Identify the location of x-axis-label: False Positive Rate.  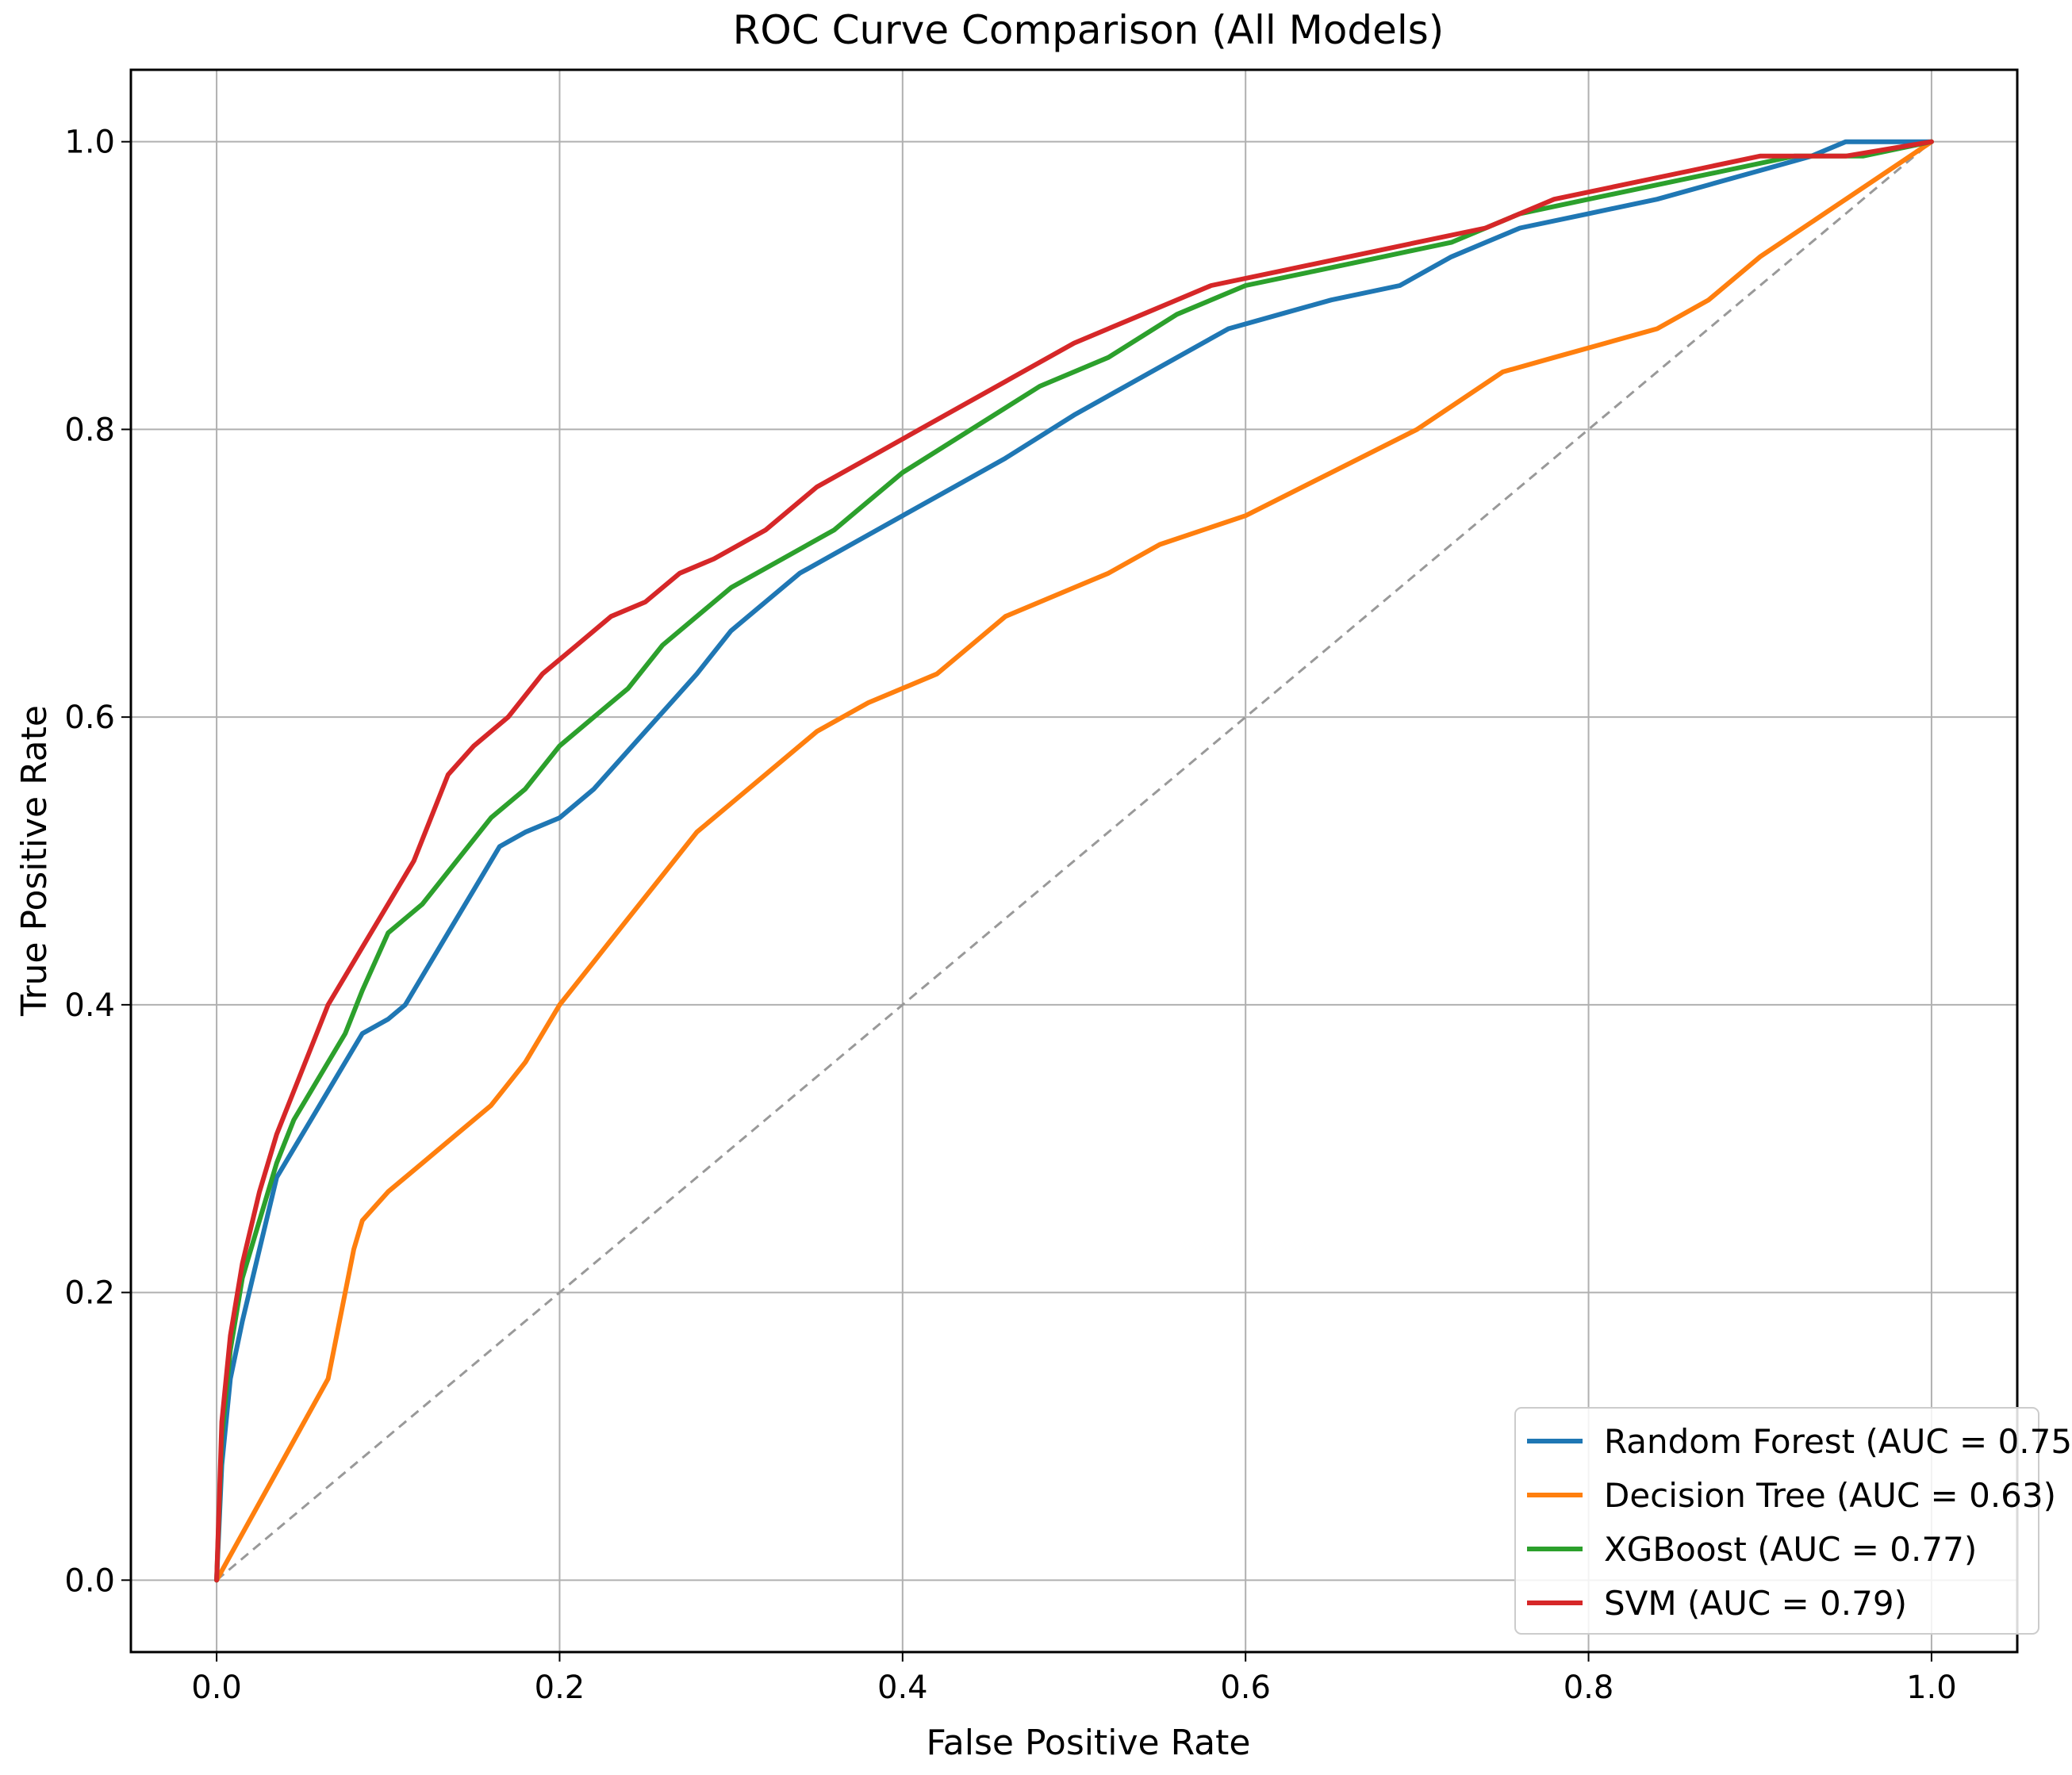
(1089, 1743).